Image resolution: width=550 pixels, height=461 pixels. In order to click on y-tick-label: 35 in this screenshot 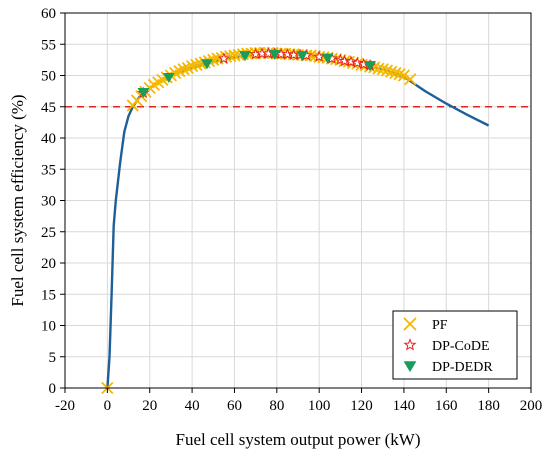, I will do `click(48, 170)`.